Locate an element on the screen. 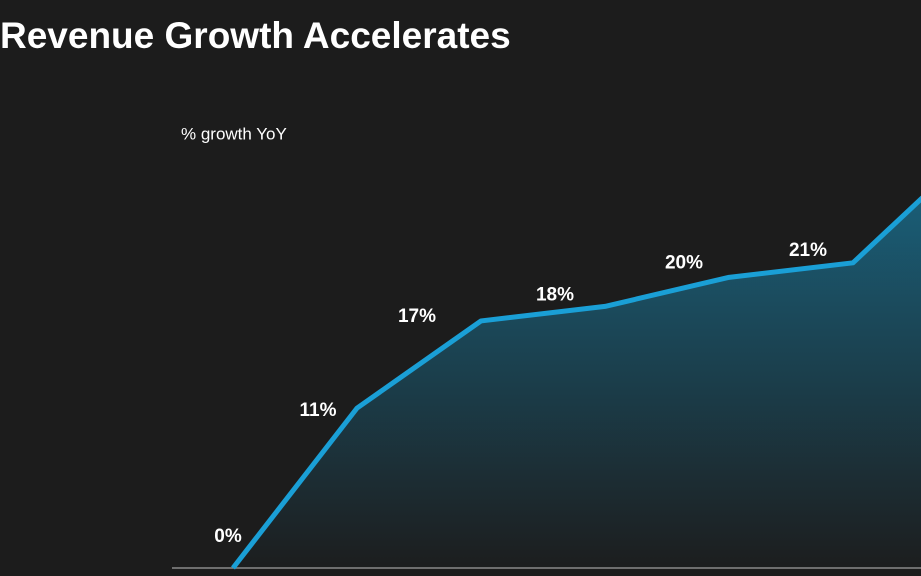  data-label: 11% is located at coordinates (318, 410).